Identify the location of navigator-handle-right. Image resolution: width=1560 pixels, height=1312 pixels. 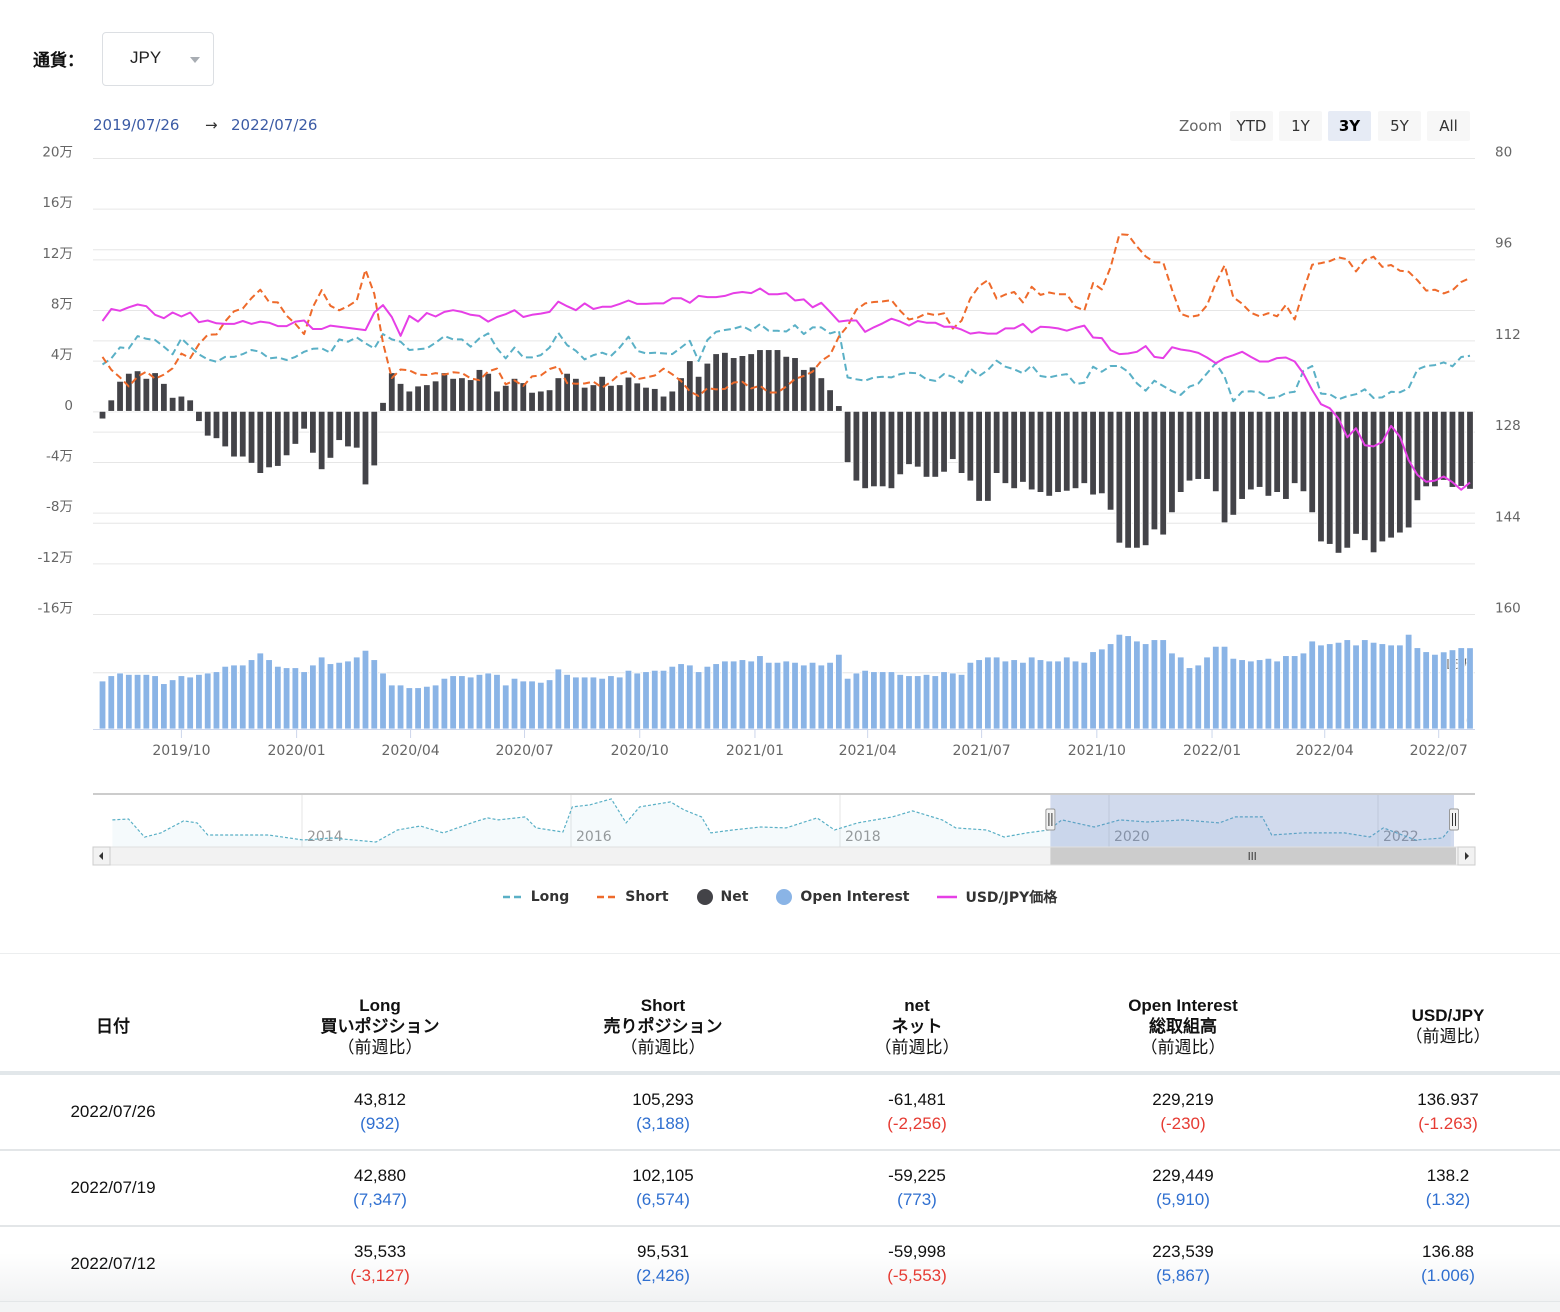
(1454, 819).